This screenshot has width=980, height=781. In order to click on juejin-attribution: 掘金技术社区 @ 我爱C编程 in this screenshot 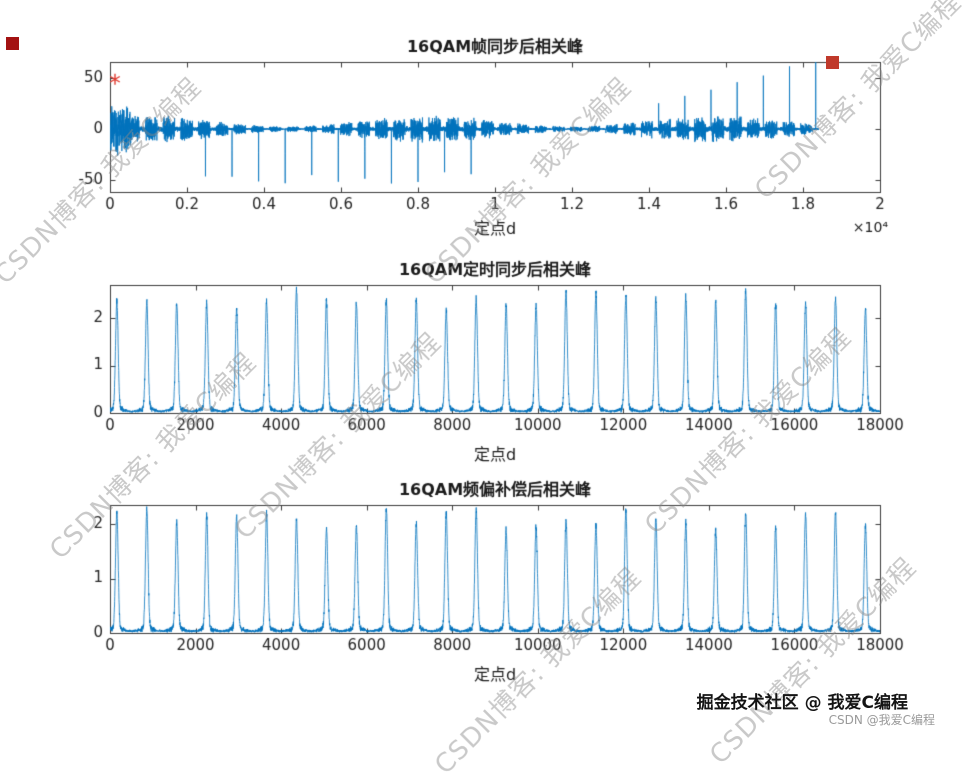, I will do `click(802, 703)`.